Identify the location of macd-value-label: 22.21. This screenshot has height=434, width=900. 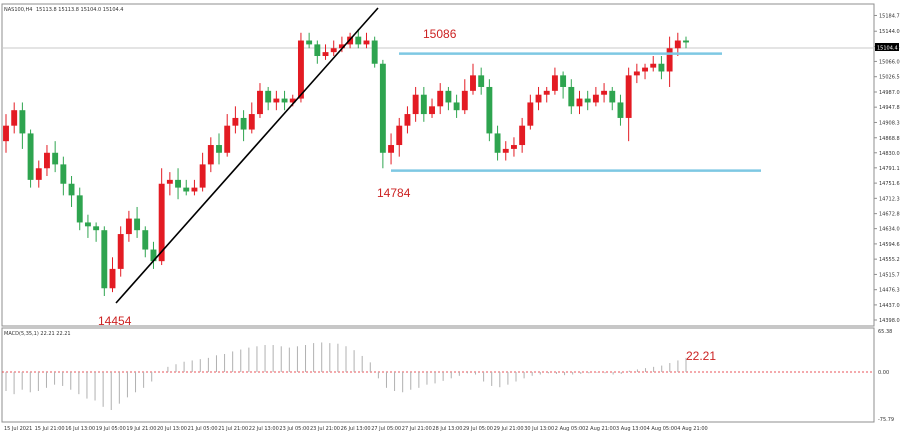
(701, 356).